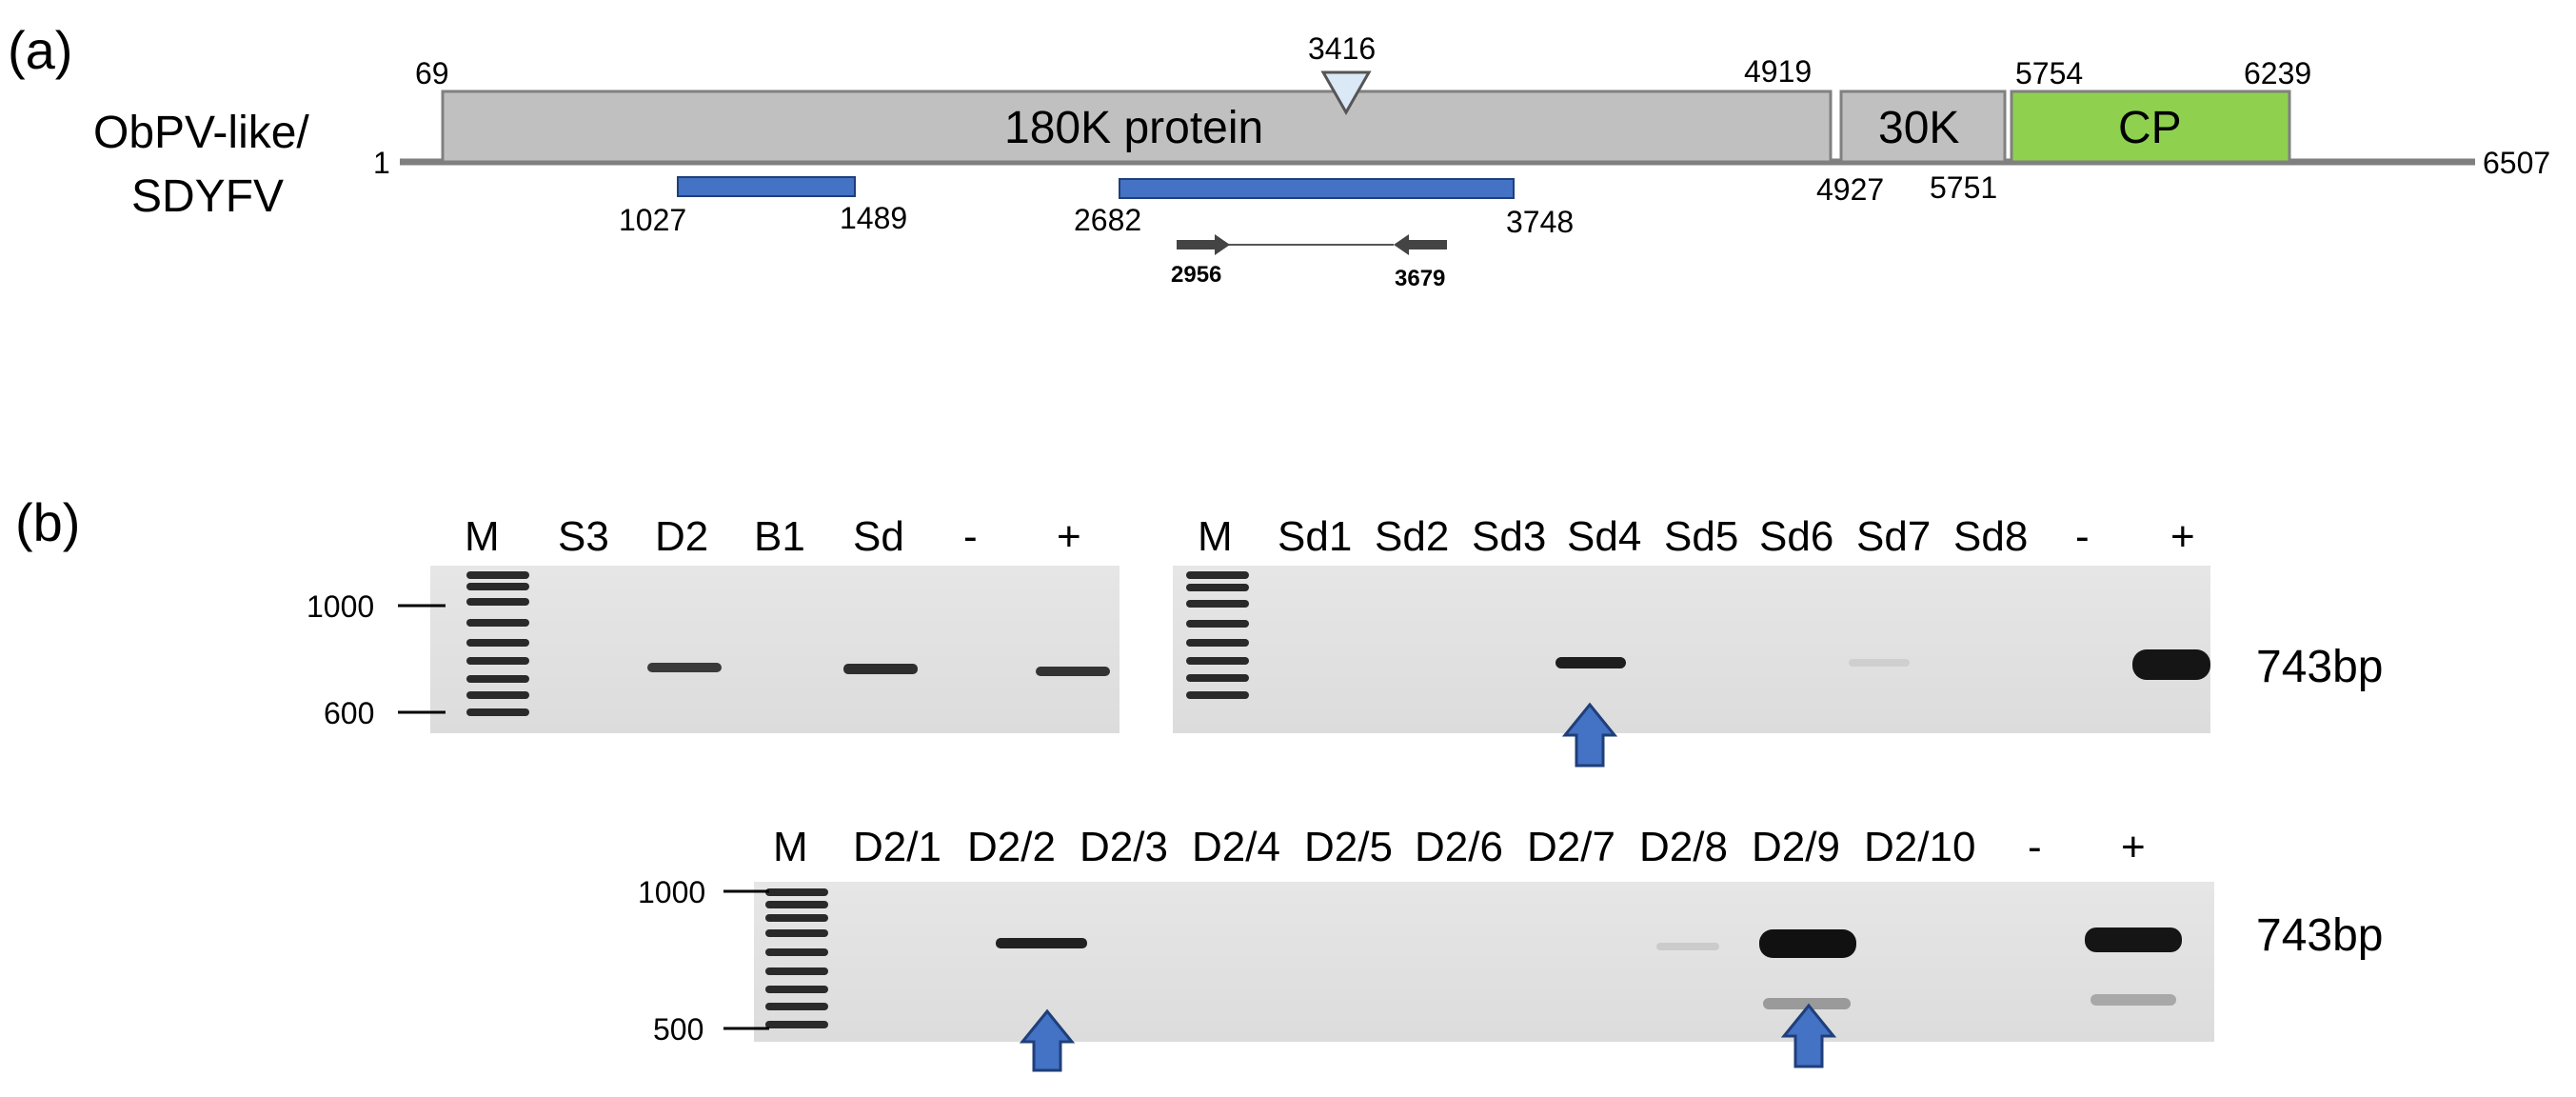 The image size is (2576, 1097). Describe the element at coordinates (790, 847) in the screenshot. I see `gel-3-lane-m: M` at that location.